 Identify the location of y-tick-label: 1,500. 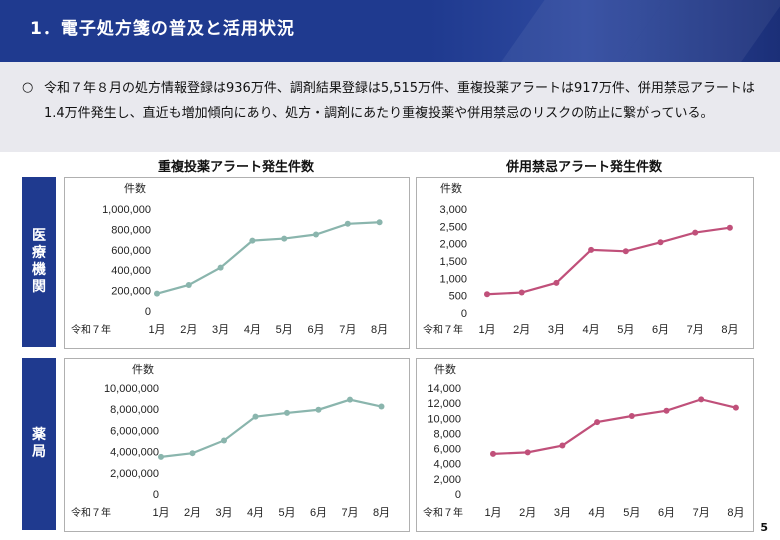
(453, 262).